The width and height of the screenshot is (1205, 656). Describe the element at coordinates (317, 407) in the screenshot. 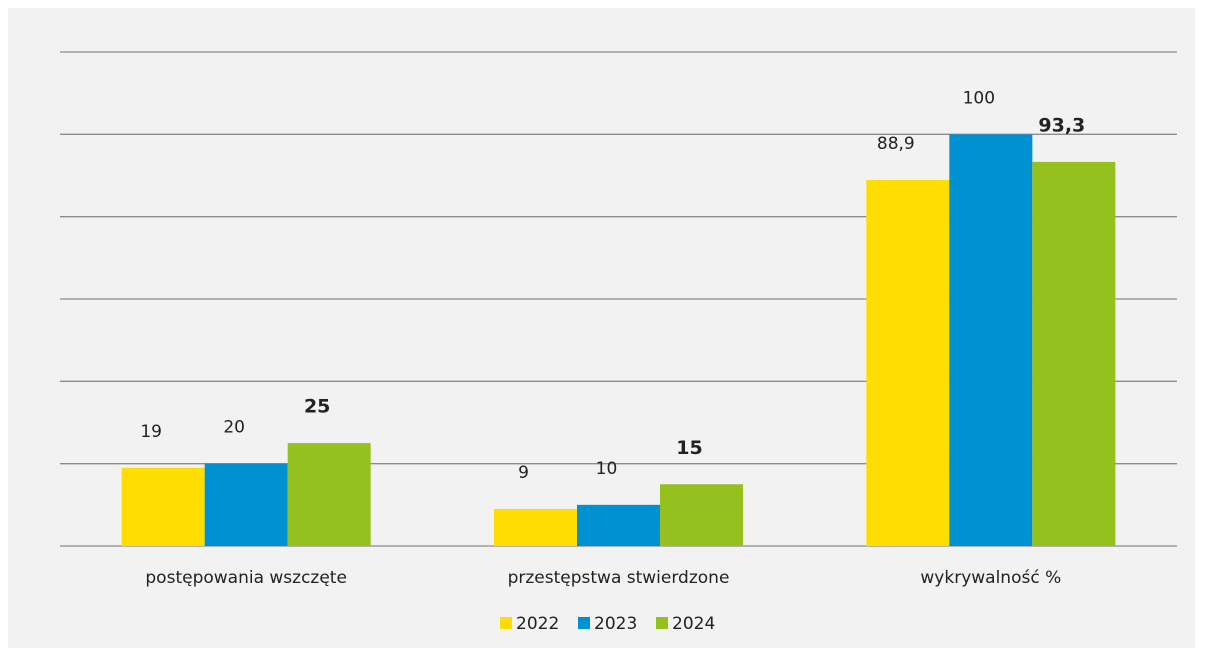

I see `data-label: 25` at that location.